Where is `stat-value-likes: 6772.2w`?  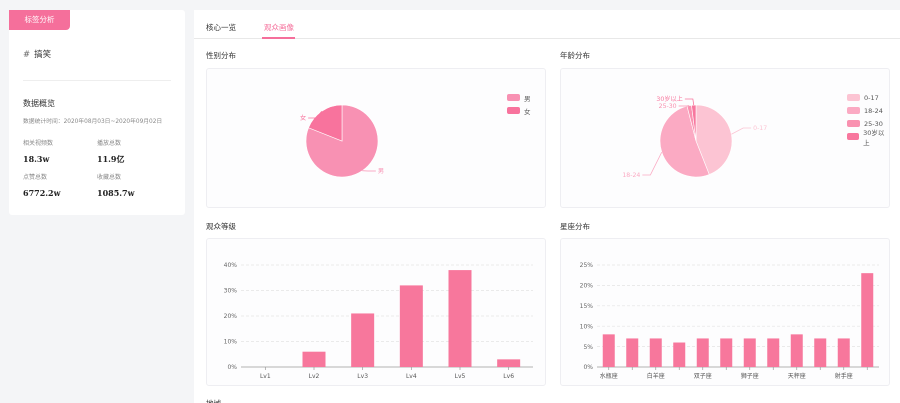 stat-value-likes: 6772.2w is located at coordinates (42, 193).